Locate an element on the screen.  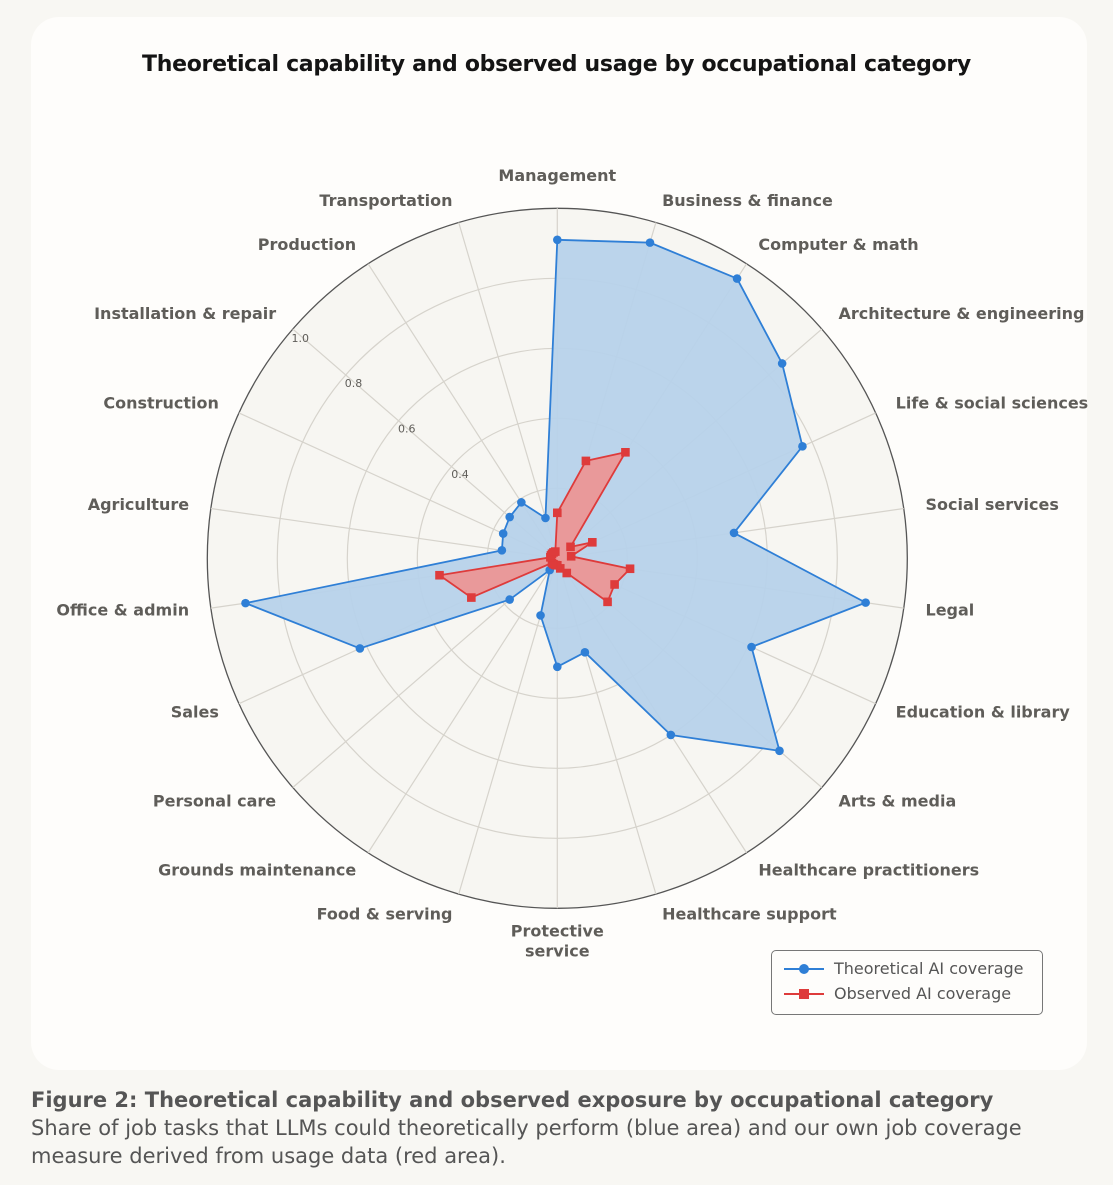
radial-tick-label: 0.6 is located at coordinates (407, 429).